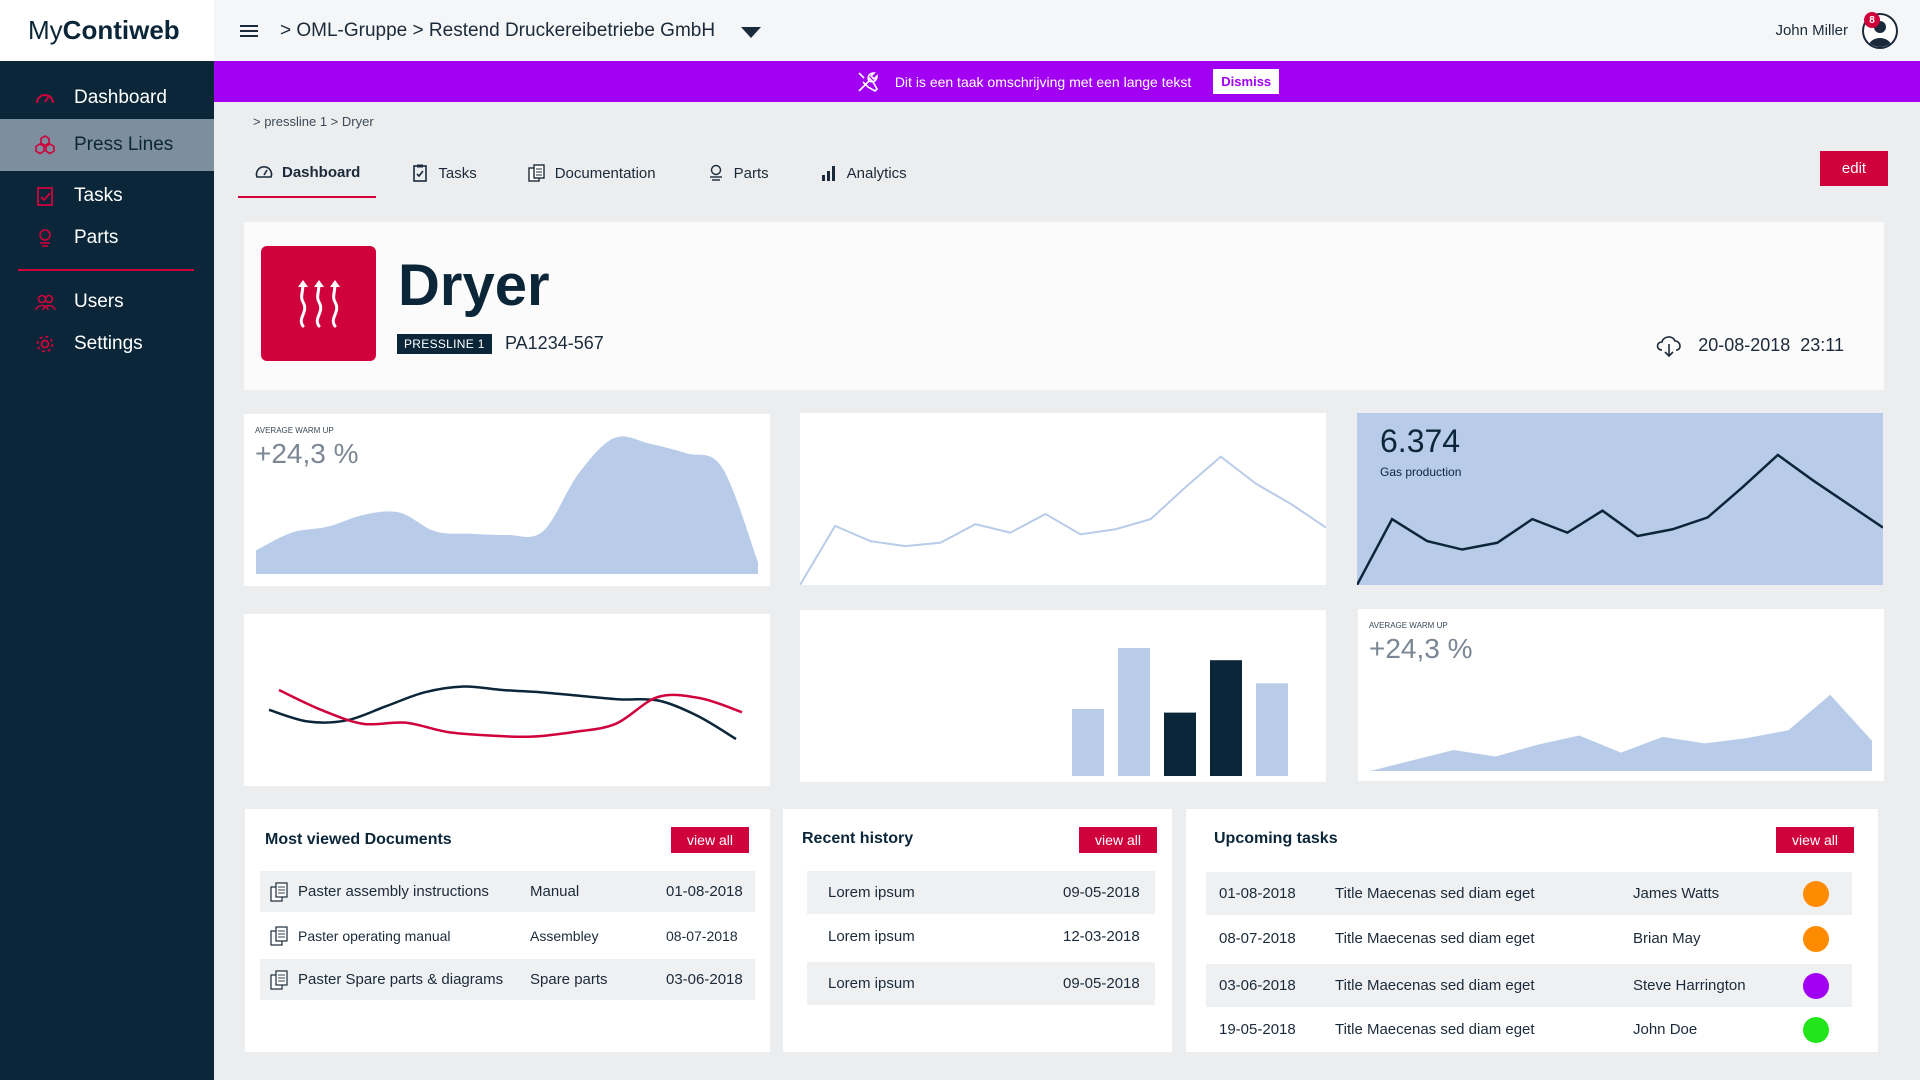 Image resolution: width=1920 pixels, height=1080 pixels. I want to click on analytics-icon, so click(828, 173).